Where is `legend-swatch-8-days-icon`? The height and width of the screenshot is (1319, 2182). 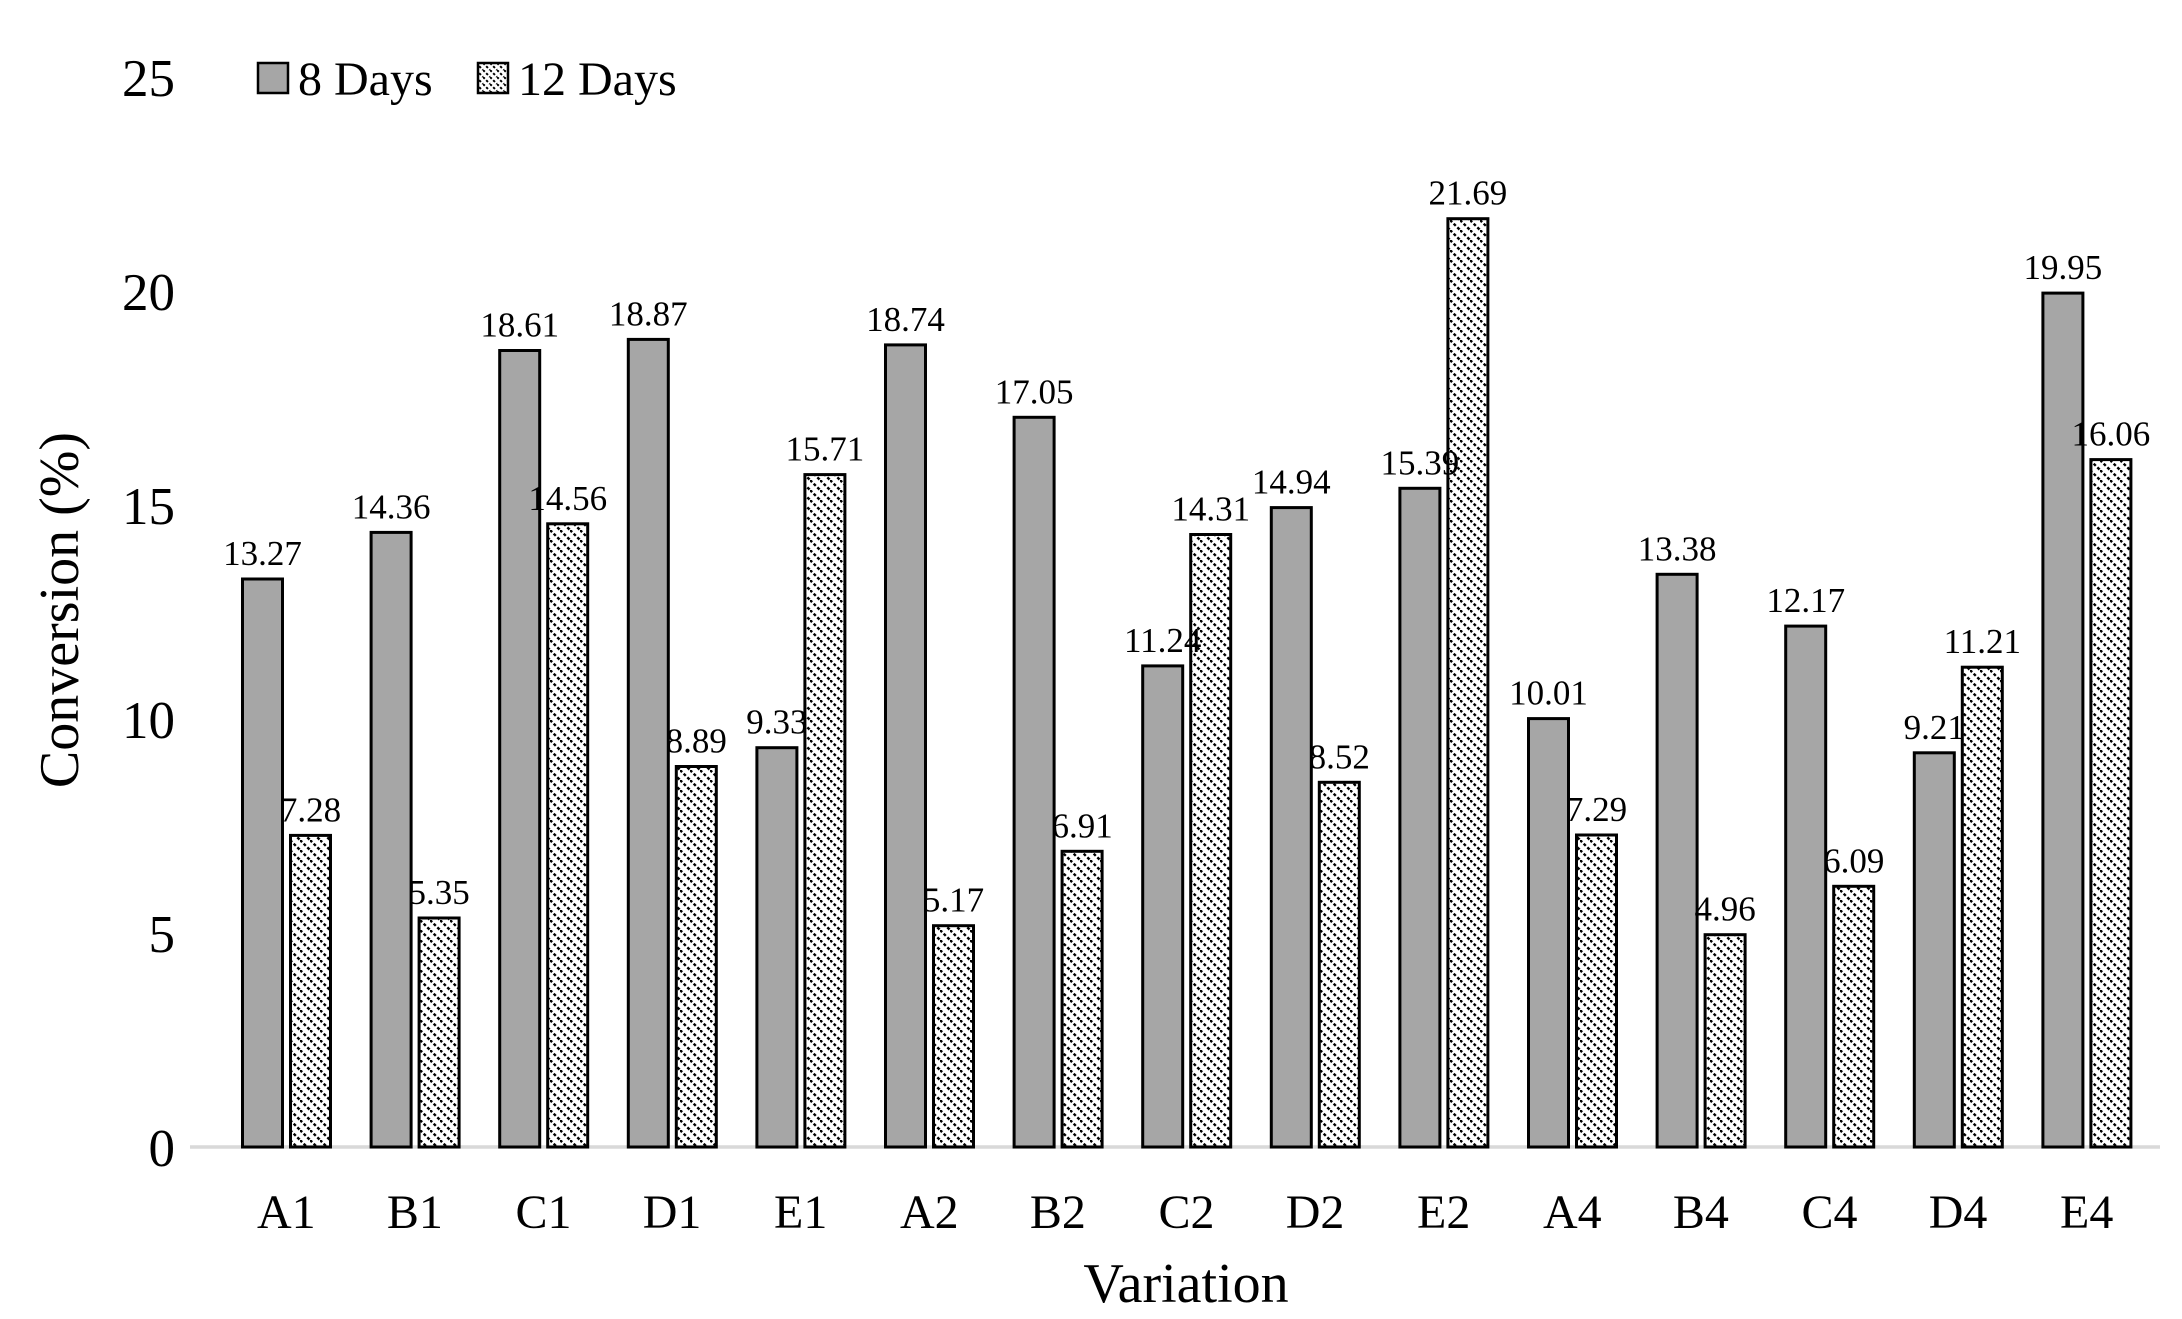
legend-swatch-8-days-icon is located at coordinates (273, 78).